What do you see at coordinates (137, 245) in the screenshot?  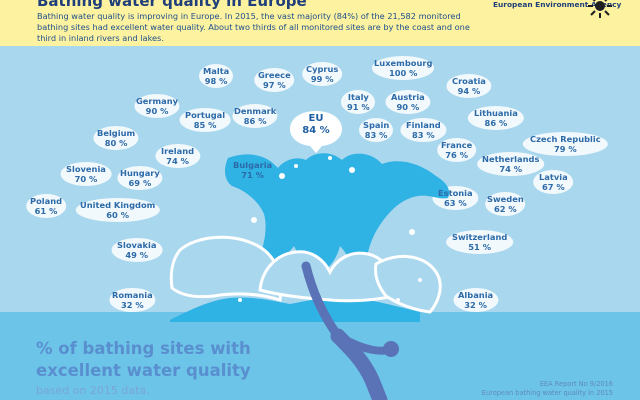 I see `country-name: Slovakia` at bounding box center [137, 245].